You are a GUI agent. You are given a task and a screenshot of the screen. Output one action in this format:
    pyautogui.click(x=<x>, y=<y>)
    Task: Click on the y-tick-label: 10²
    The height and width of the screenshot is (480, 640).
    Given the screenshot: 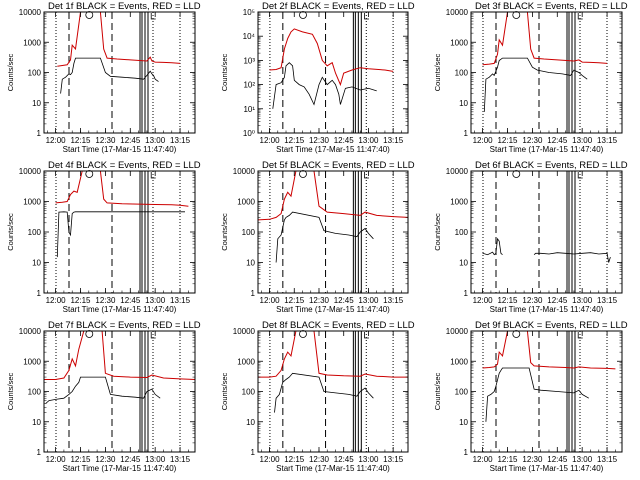 What is the action you would take?
    pyautogui.click(x=249, y=85)
    